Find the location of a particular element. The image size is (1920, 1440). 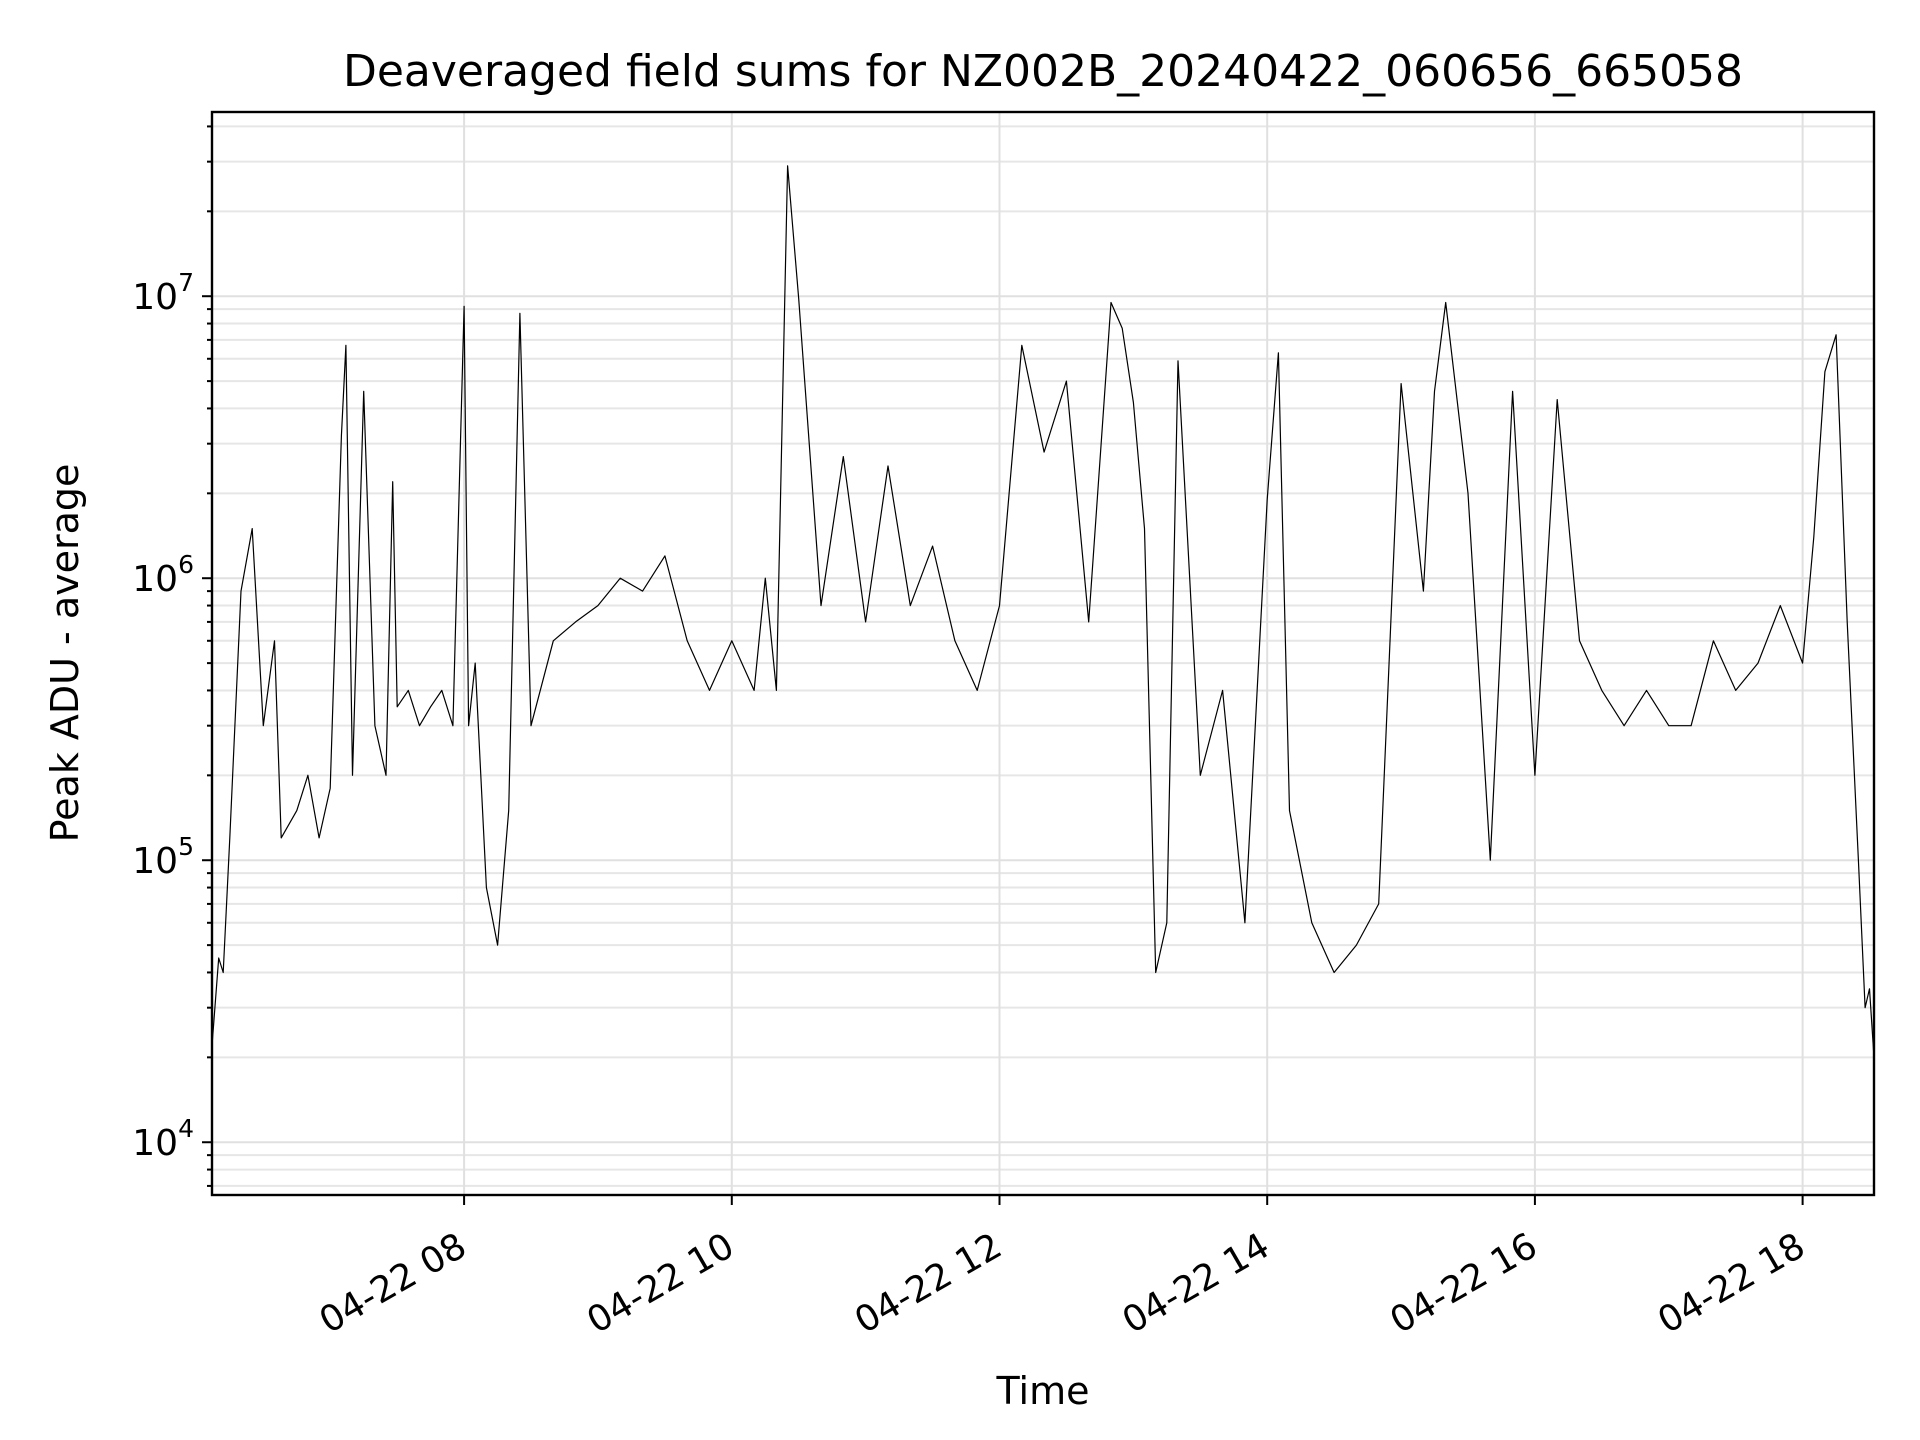

y-axis-label: Peak ADU - average is located at coordinates (65, 653).